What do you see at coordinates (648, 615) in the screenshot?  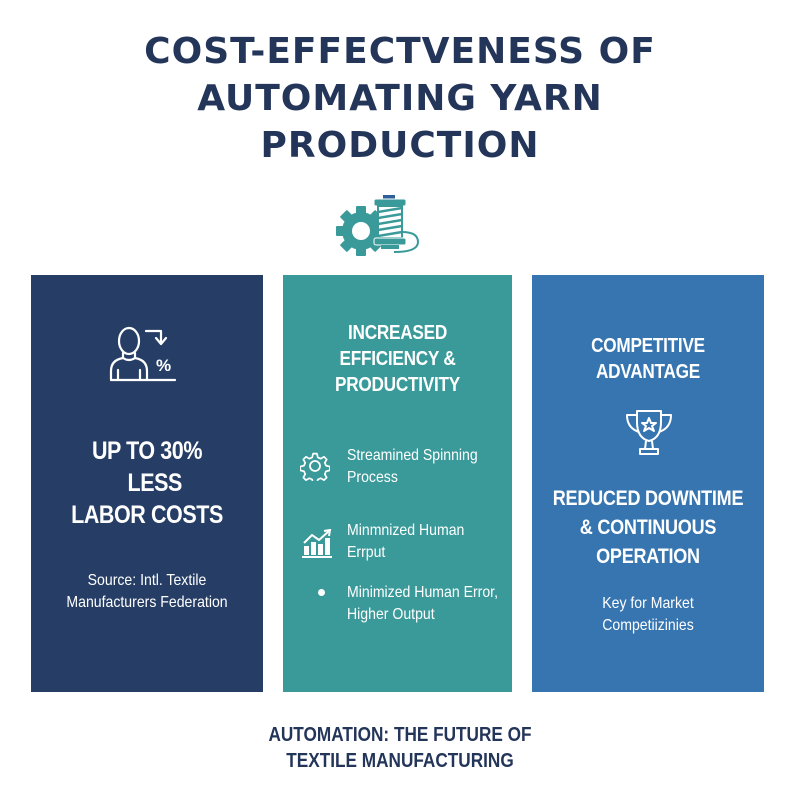 I see `market-note: Key for Market Competiizinies` at bounding box center [648, 615].